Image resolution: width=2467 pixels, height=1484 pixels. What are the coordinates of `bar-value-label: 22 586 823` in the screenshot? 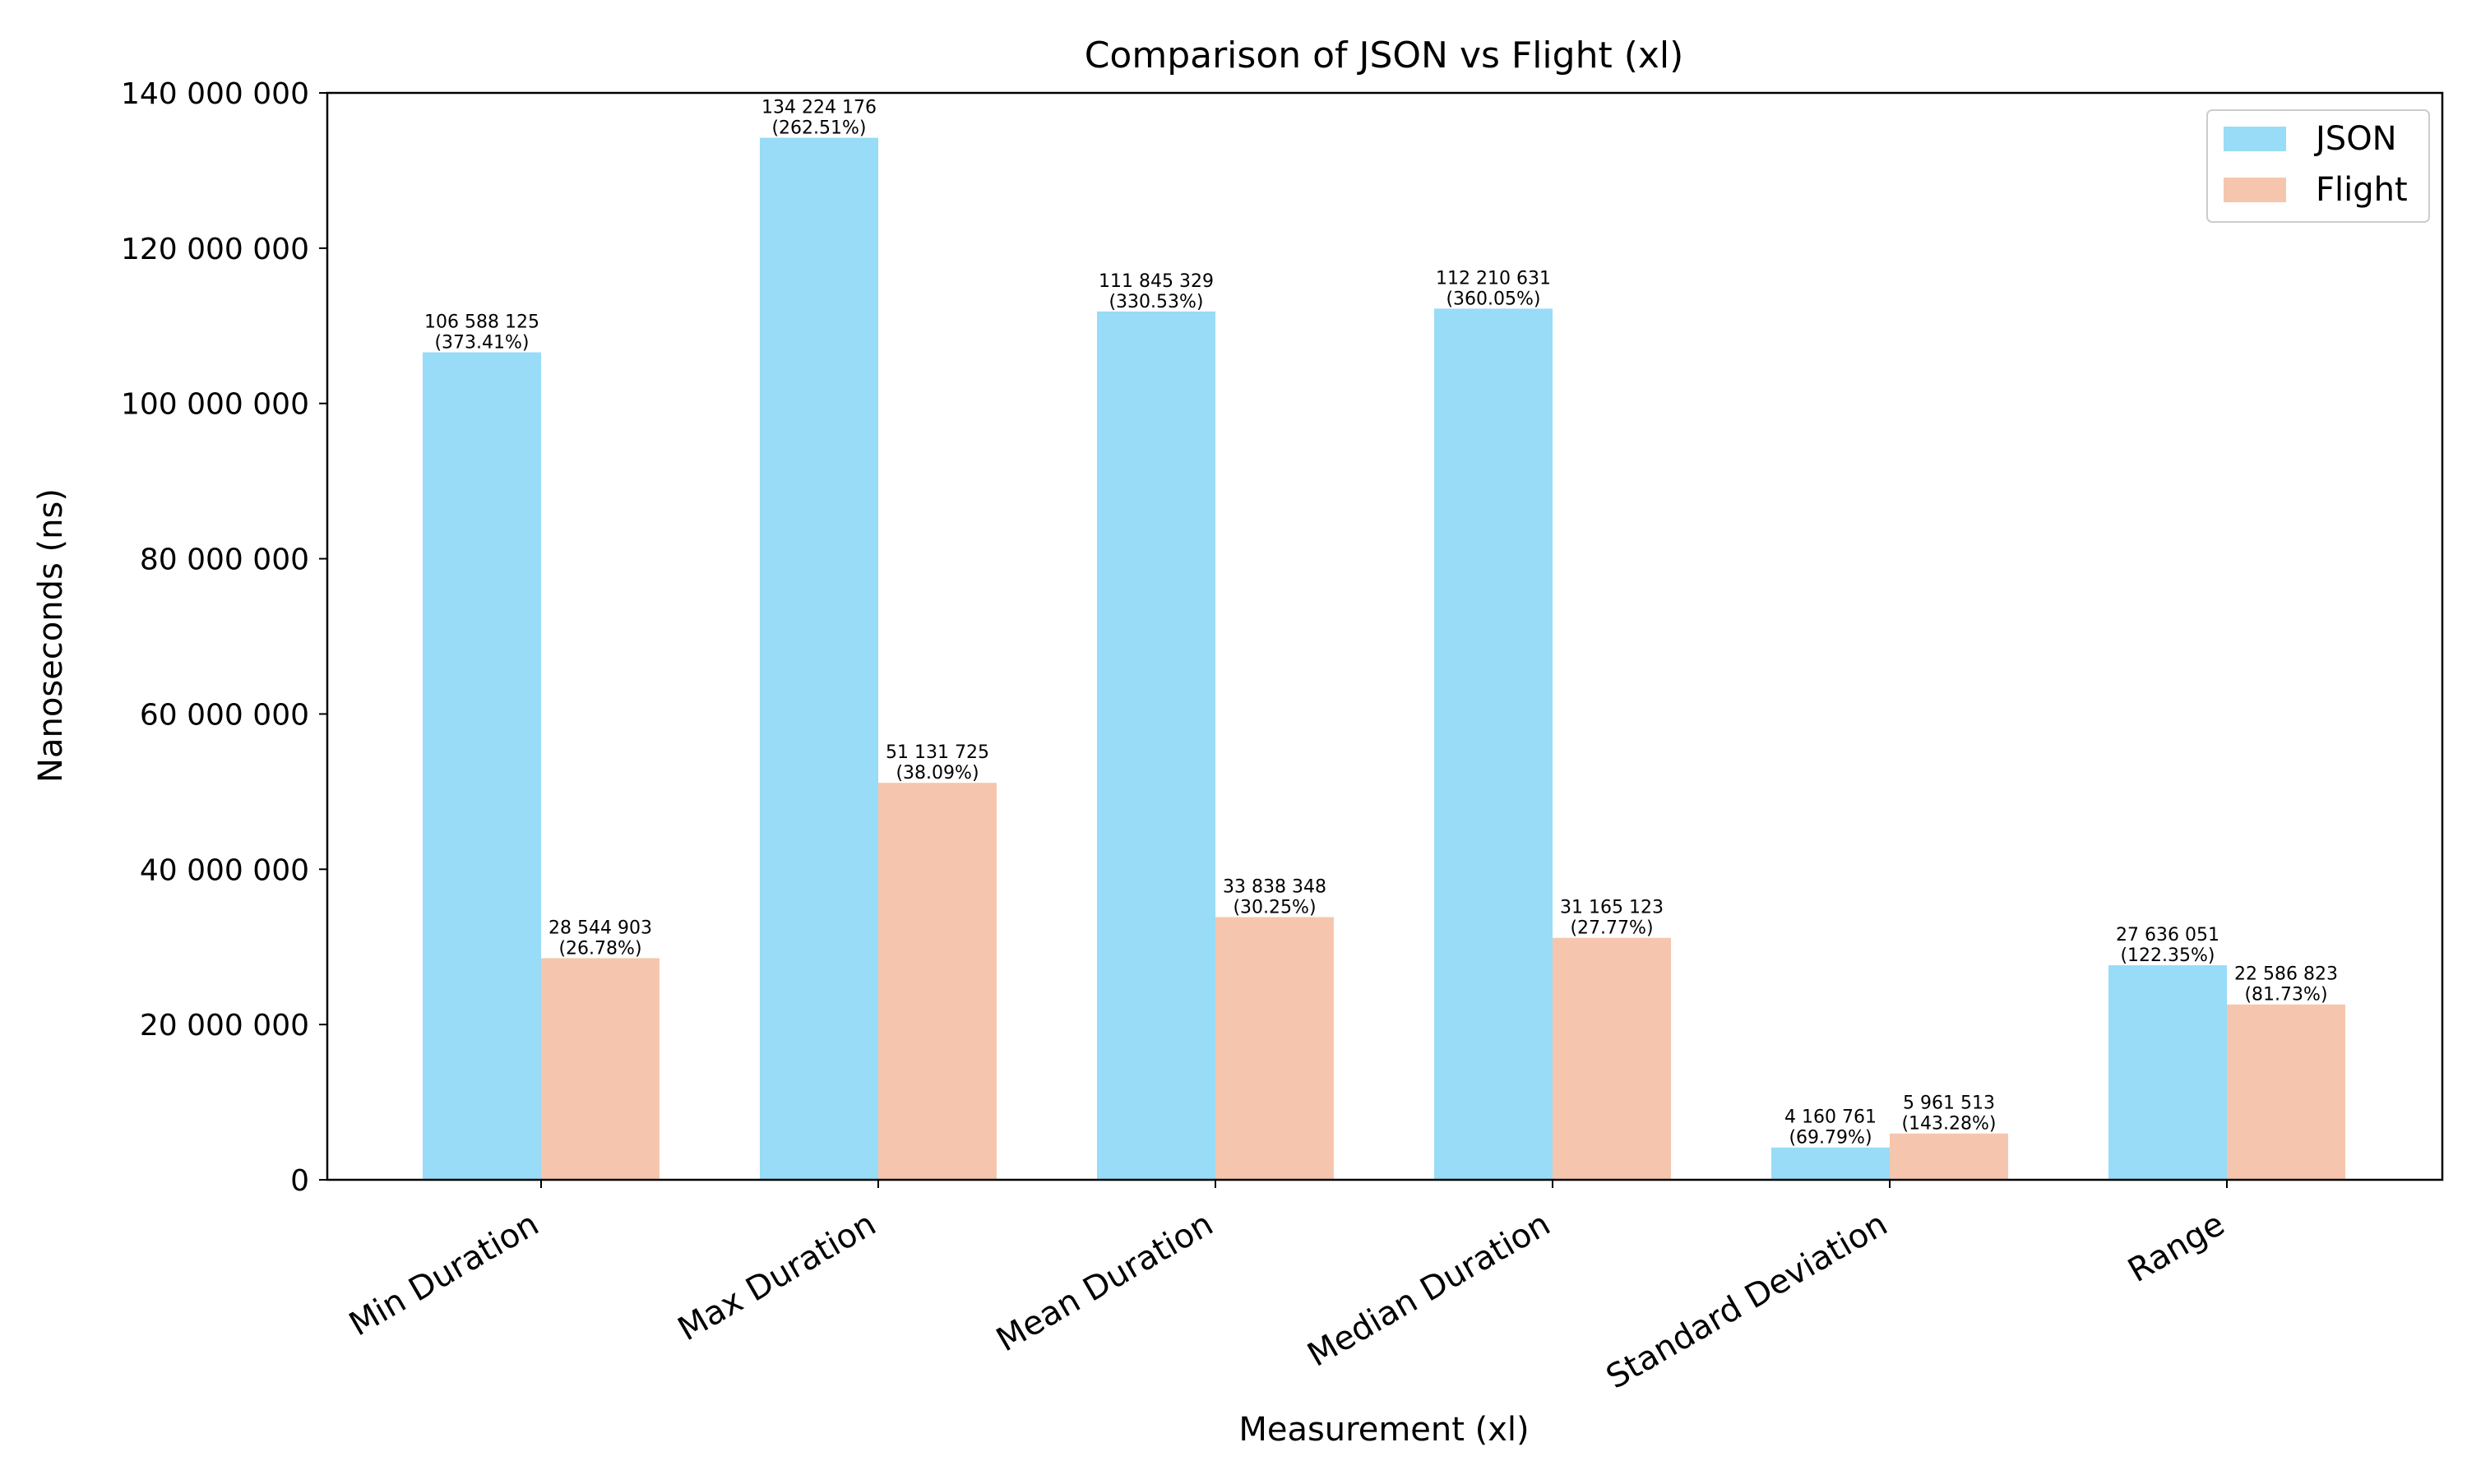 It's located at (2286, 975).